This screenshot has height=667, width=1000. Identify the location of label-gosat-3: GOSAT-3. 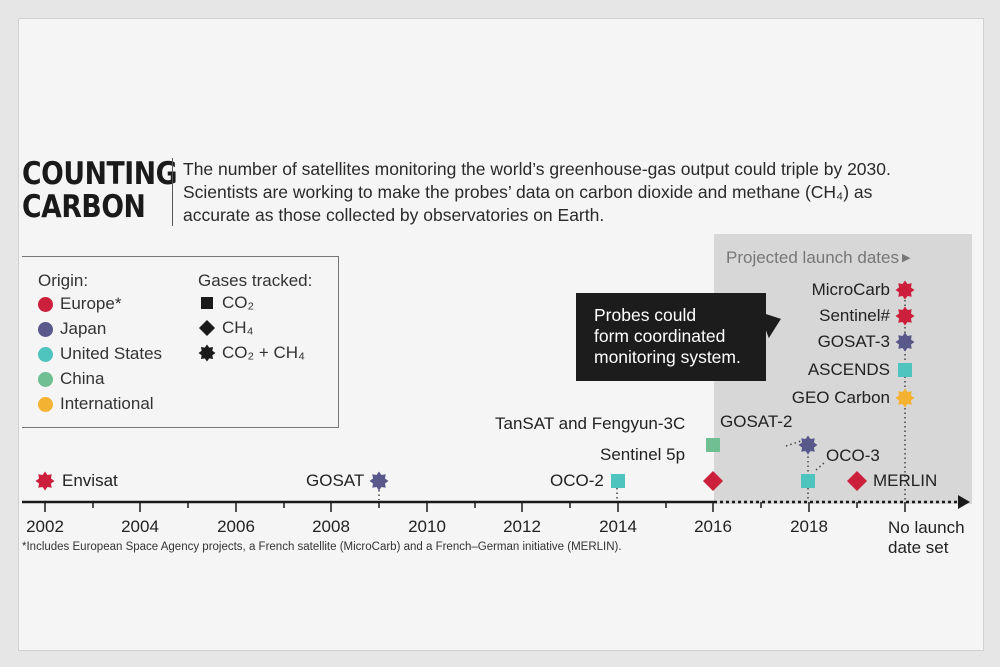
(853, 341).